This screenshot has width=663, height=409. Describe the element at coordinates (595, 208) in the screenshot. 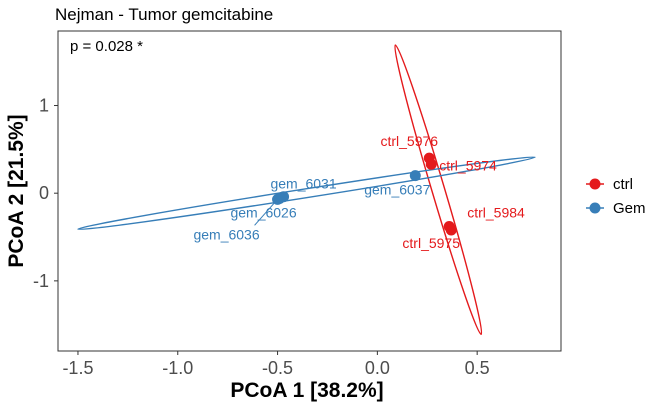

I see `legend-key-gem` at that location.